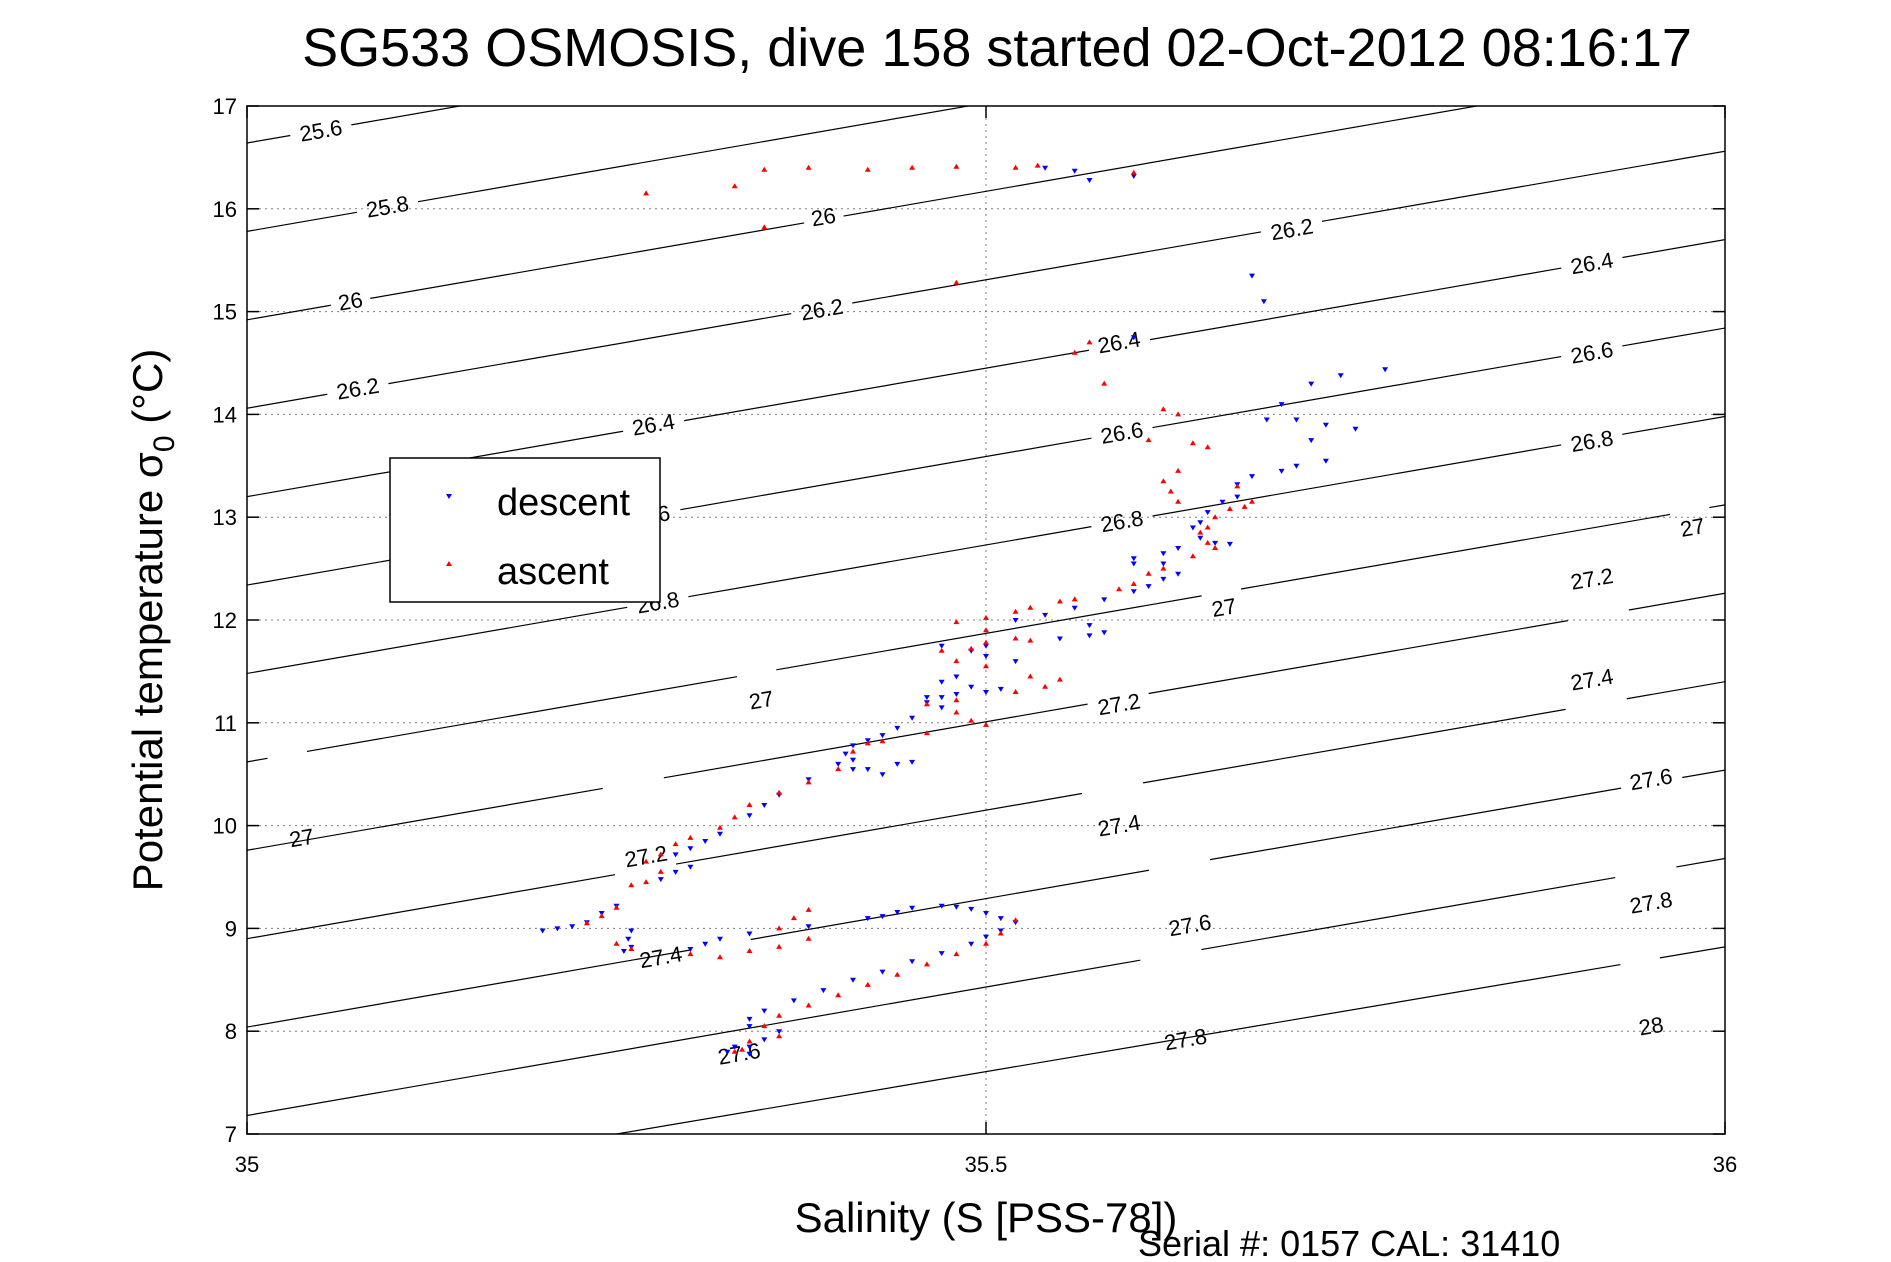 Image resolution: width=1891 pixels, height=1262 pixels. I want to click on contour-label-27-1: 27, so click(761, 700).